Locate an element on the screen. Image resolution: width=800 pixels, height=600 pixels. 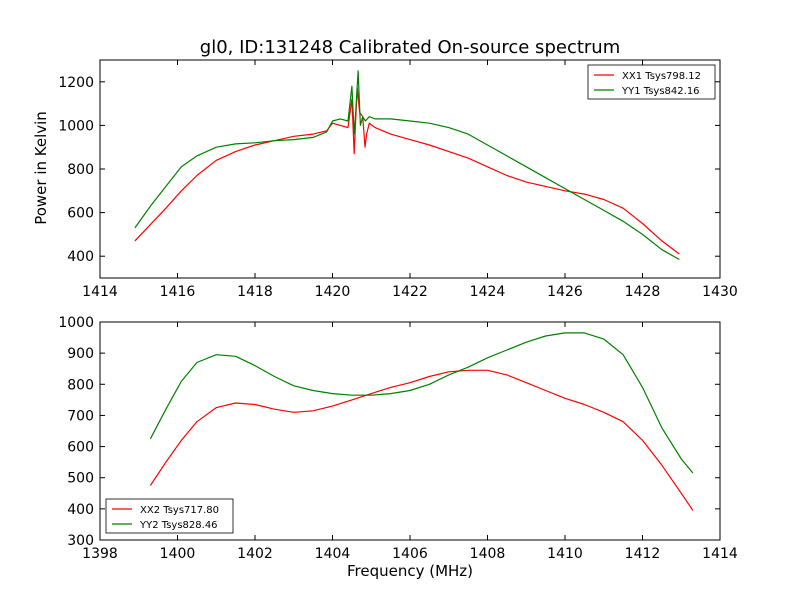
top-chart-y-tick-label: 600 is located at coordinates (80, 214).